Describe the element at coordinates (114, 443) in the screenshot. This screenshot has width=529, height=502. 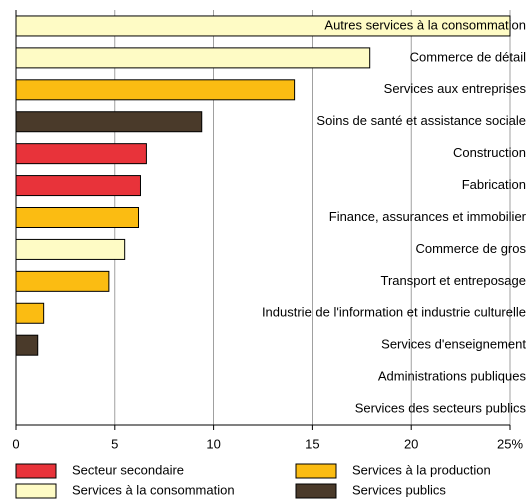
I see `x-tick-label: 5` at that location.